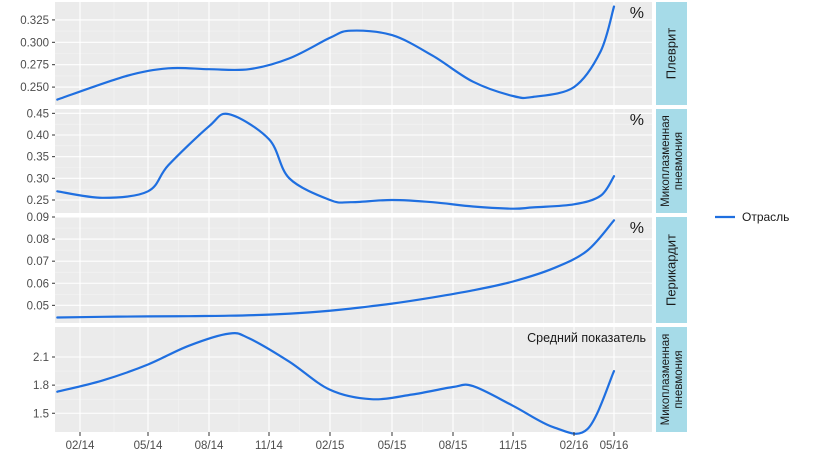 This screenshot has height=466, width=820. Describe the element at coordinates (41, 414) in the screenshot. I see `y-tick-label: 1.5` at that location.